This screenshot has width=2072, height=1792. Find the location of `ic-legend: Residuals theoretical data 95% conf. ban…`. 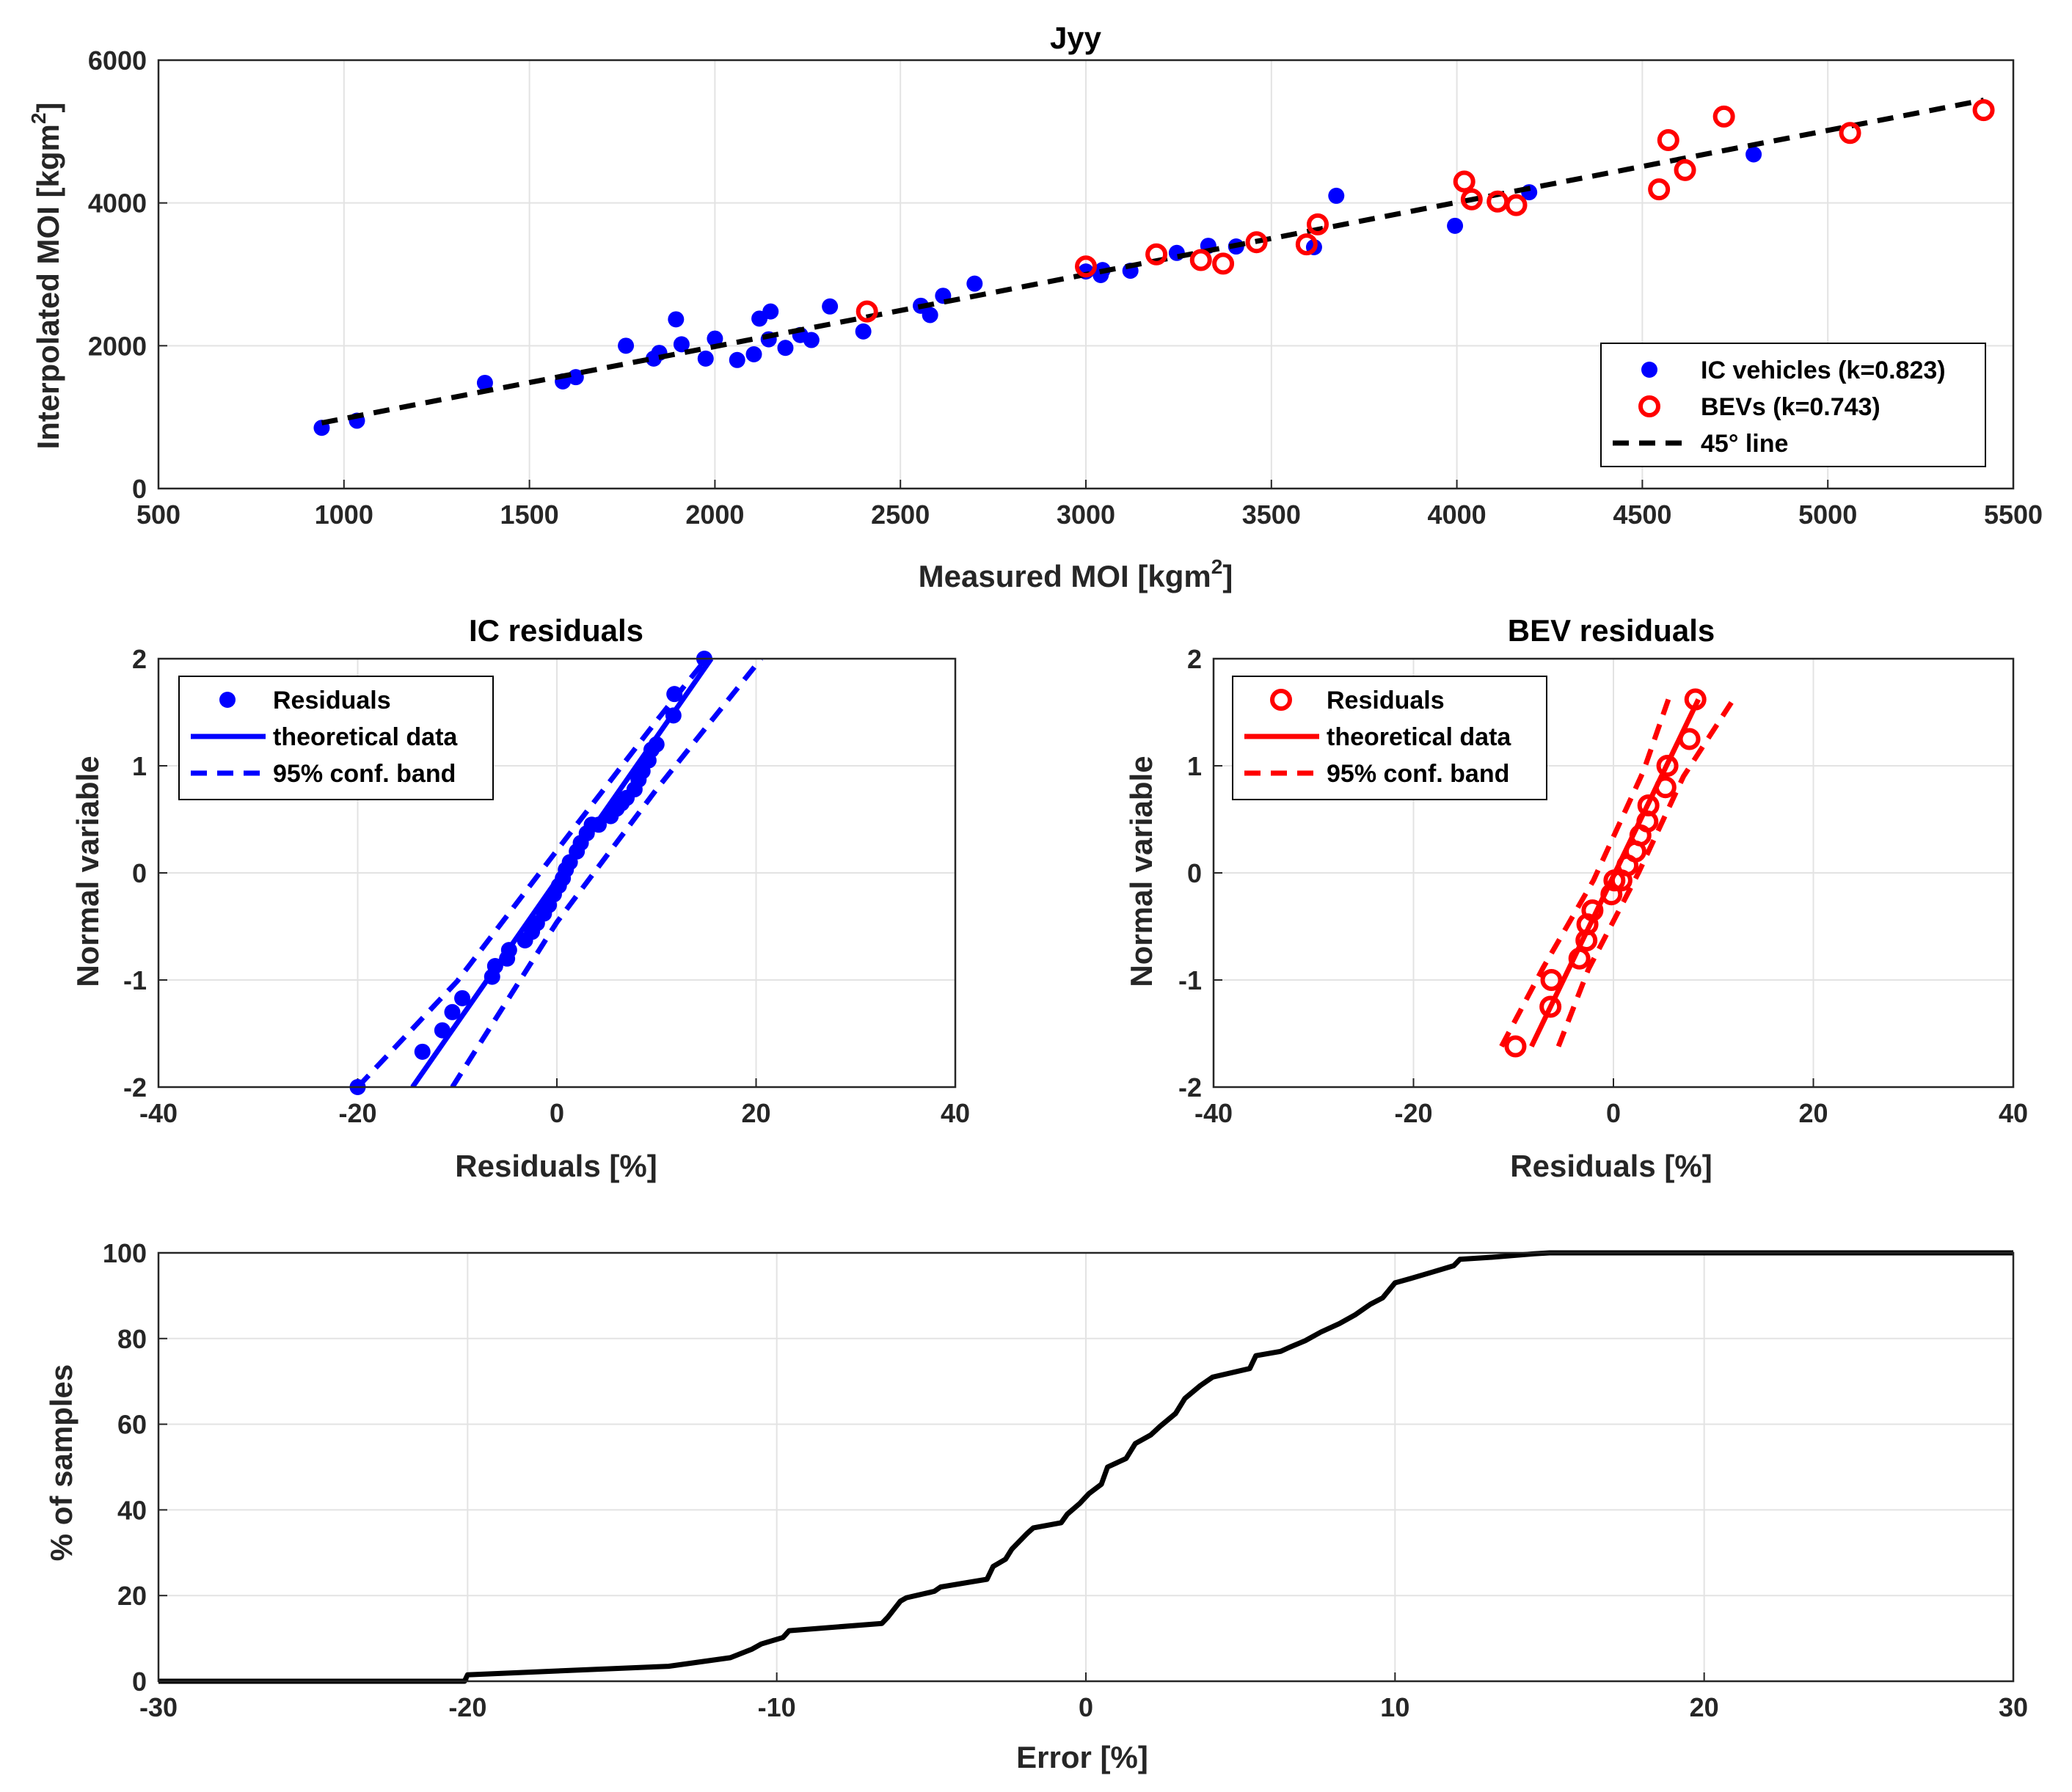

ic-legend: Residuals theoretical data 95% conf. ban… is located at coordinates (336, 738).